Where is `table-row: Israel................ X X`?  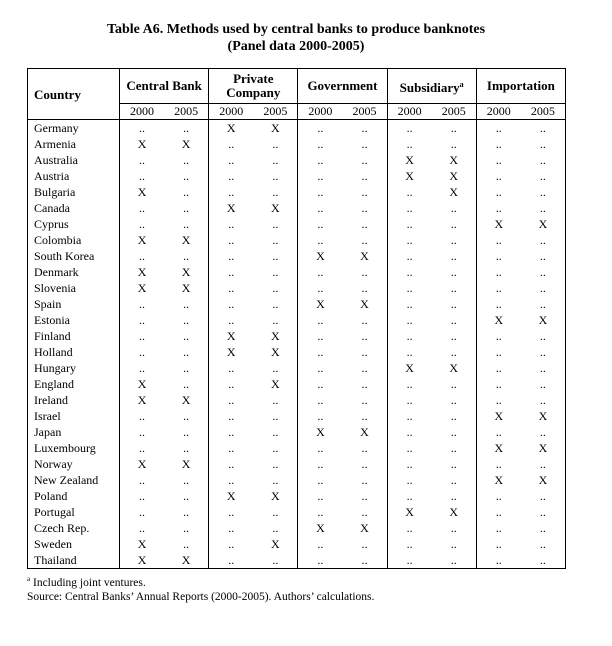 table-row: Israel................ X X is located at coordinates (297, 416).